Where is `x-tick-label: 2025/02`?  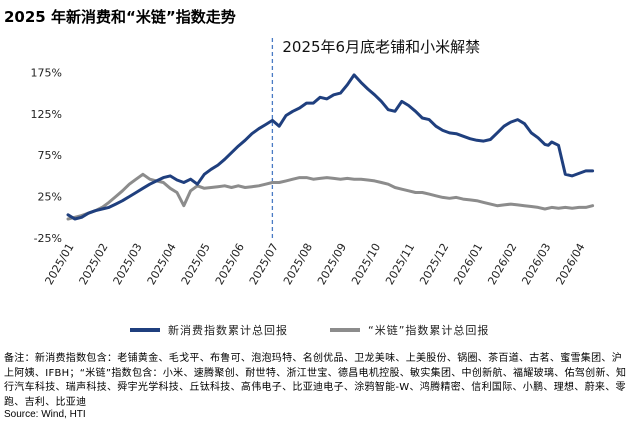 x-tick-label: 2025/02 is located at coordinates (94, 264).